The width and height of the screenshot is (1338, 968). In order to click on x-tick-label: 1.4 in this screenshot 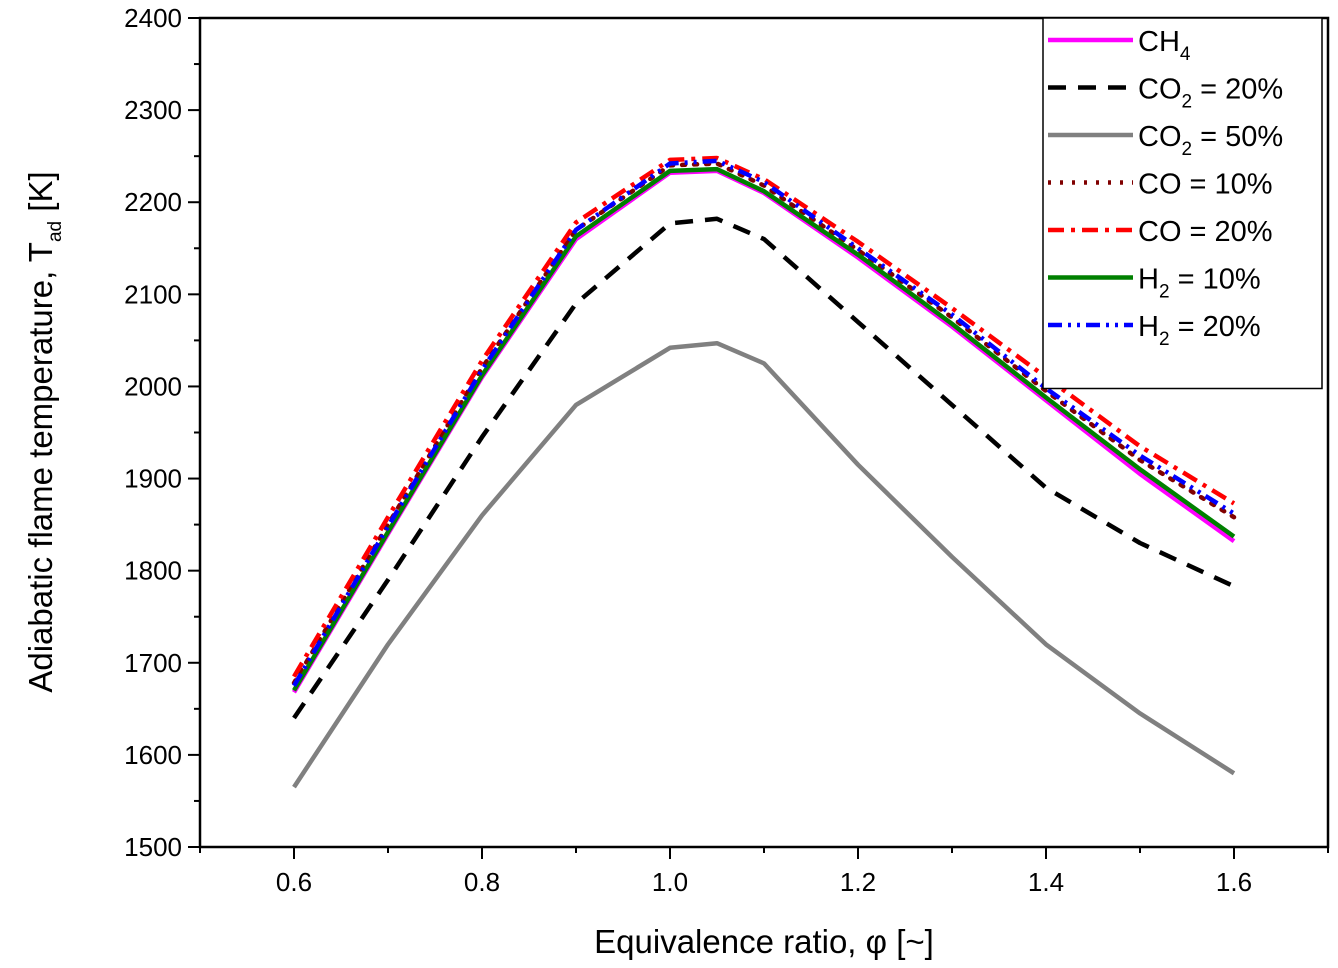, I will do `click(1046, 882)`.